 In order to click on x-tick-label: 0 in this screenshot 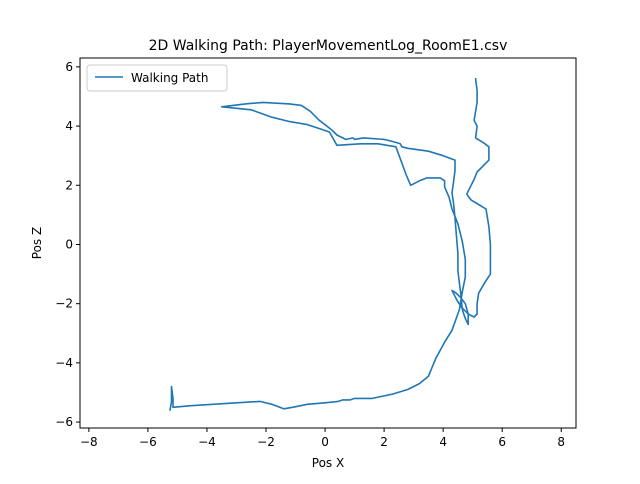, I will do `click(325, 442)`.